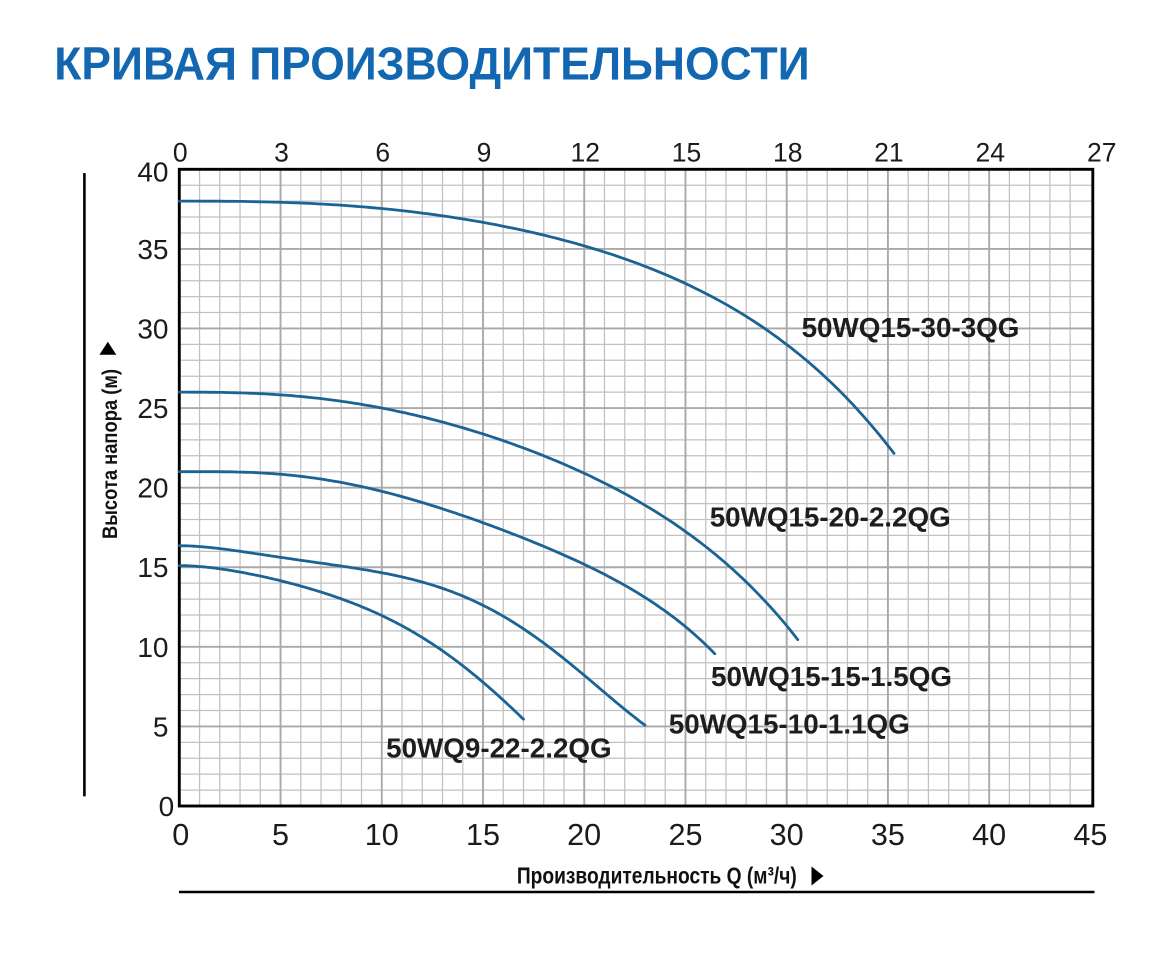 Image resolution: width=1176 pixels, height=958 pixels. Describe the element at coordinates (499, 747) in the screenshot. I see `svg-text: 50WQ9-22-2.2QG` at that location.